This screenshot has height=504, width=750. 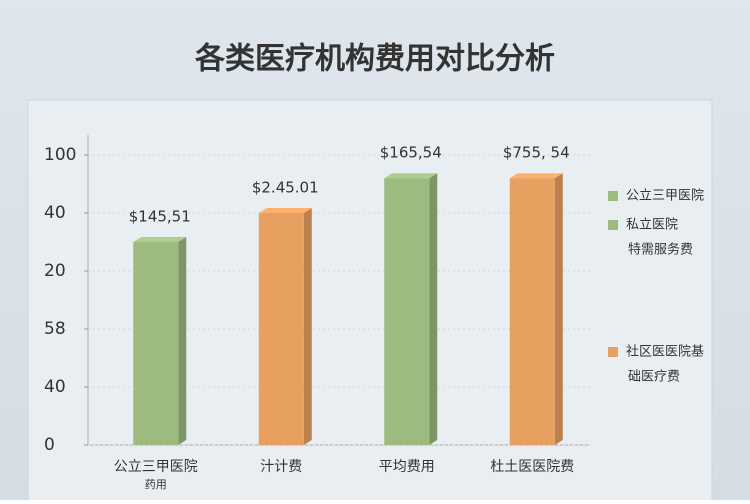 What do you see at coordinates (49, 445) in the screenshot?
I see `y-tick-label: 0` at bounding box center [49, 445].